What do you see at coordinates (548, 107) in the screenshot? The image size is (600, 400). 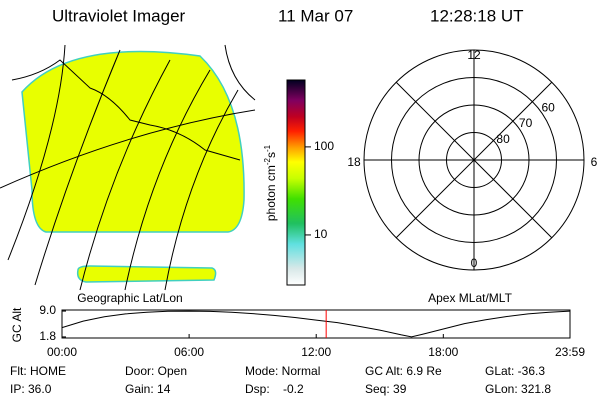 I see `lat-label: 60` at bounding box center [548, 107].